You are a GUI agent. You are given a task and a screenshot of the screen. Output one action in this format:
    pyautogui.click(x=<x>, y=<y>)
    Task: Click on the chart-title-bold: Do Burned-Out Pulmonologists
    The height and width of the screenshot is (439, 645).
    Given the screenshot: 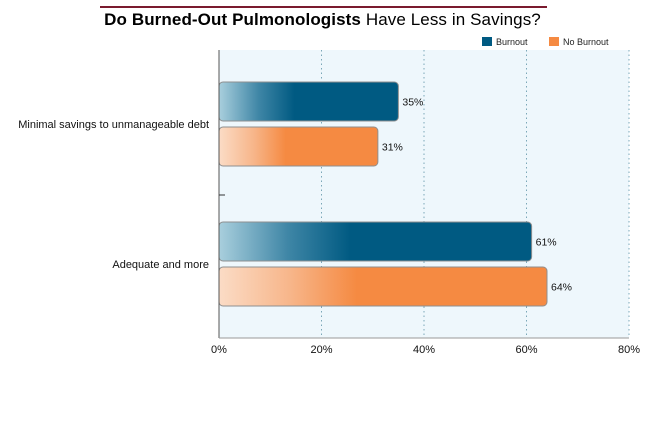 What is the action you would take?
    pyautogui.click(x=232, y=19)
    